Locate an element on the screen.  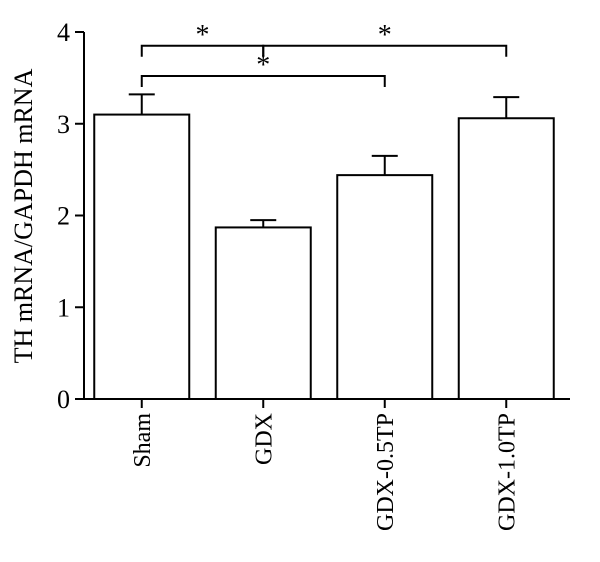
x-tick-label: GDX is located at coordinates (264, 439).